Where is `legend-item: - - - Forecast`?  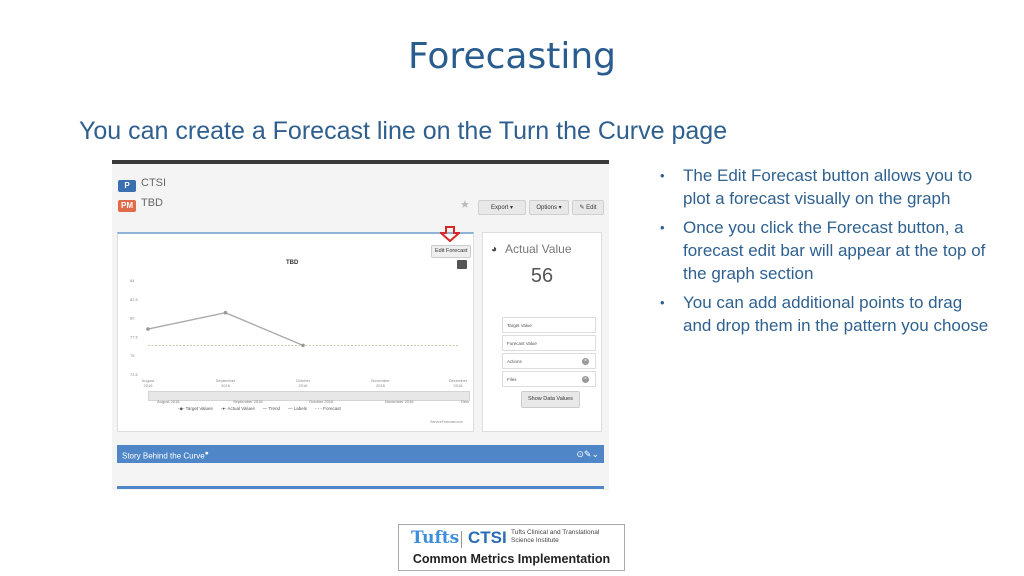
legend-item: - - - Forecast is located at coordinates (328, 408).